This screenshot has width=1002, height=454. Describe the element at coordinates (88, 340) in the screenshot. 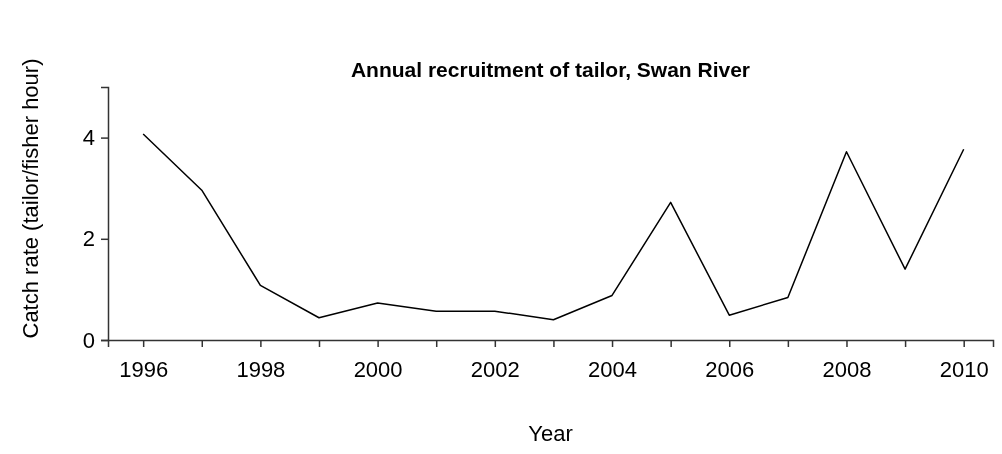

I see `y-tick-label: 0` at that location.